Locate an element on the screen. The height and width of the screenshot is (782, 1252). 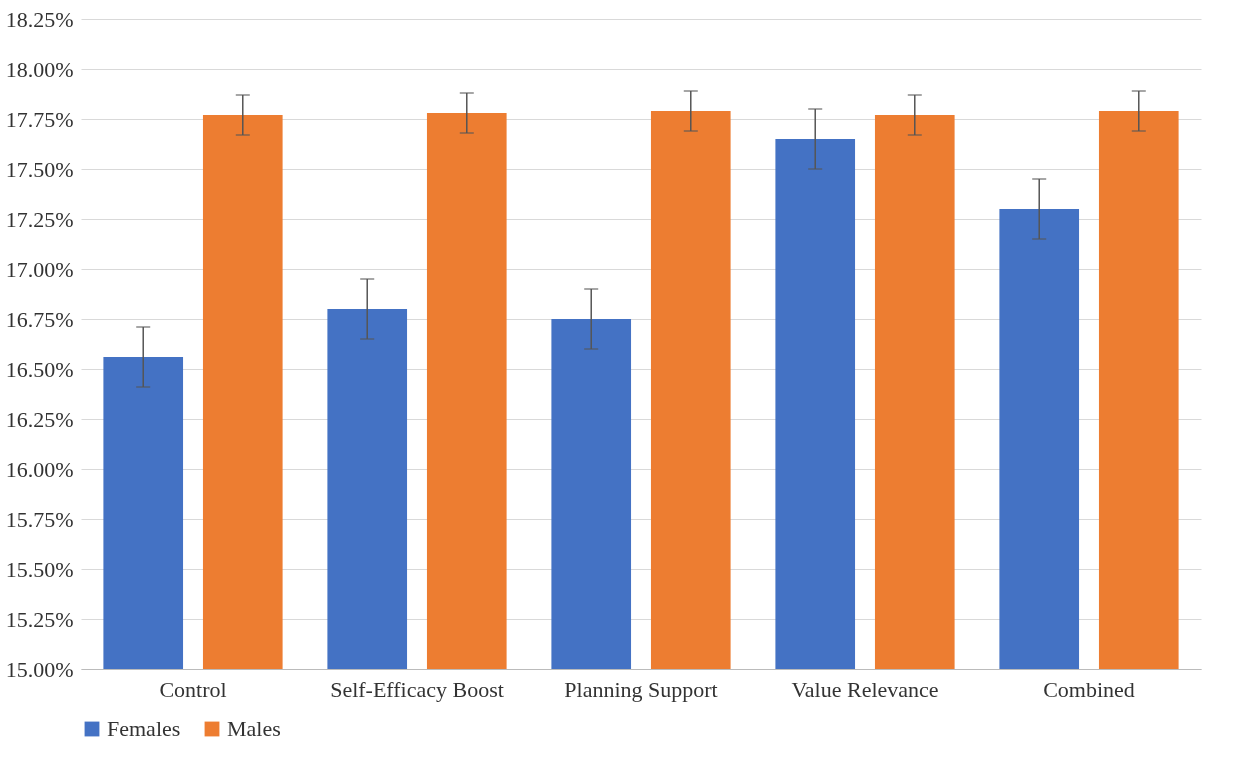
x-tick-label: Combined is located at coordinates (1089, 689).